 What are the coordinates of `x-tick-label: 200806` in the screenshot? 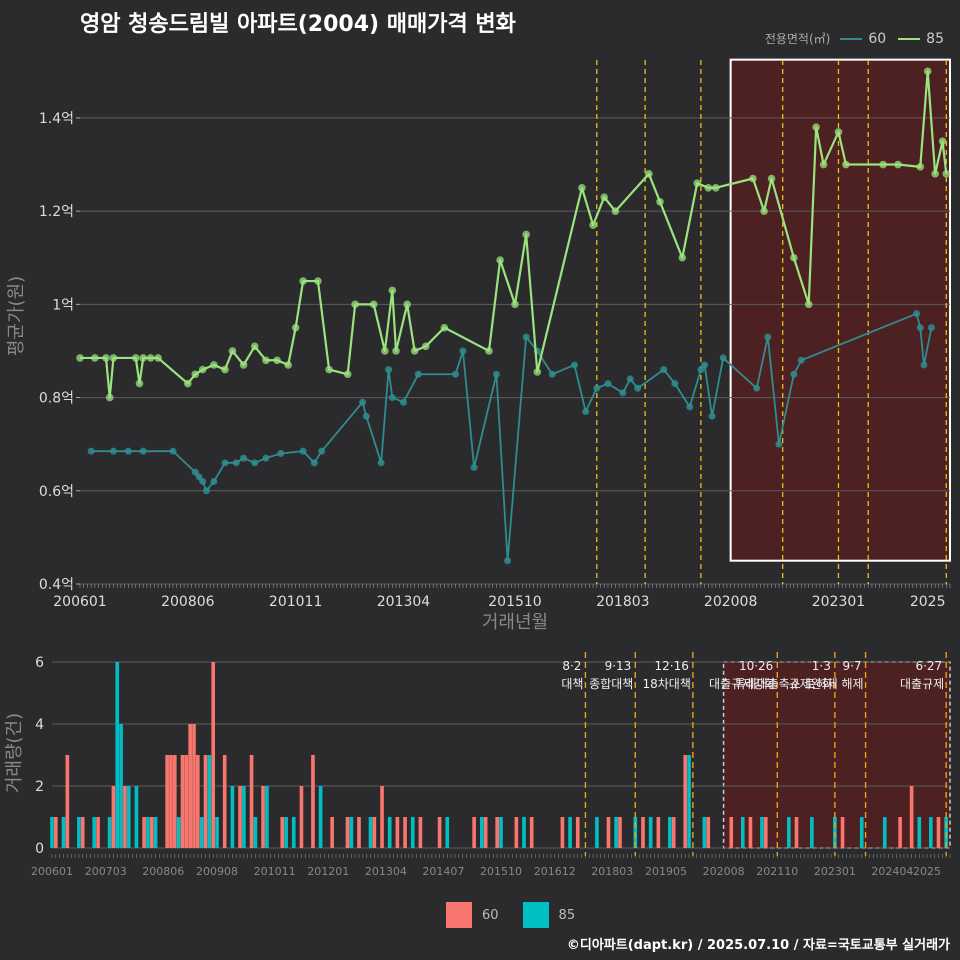 It's located at (188, 602).